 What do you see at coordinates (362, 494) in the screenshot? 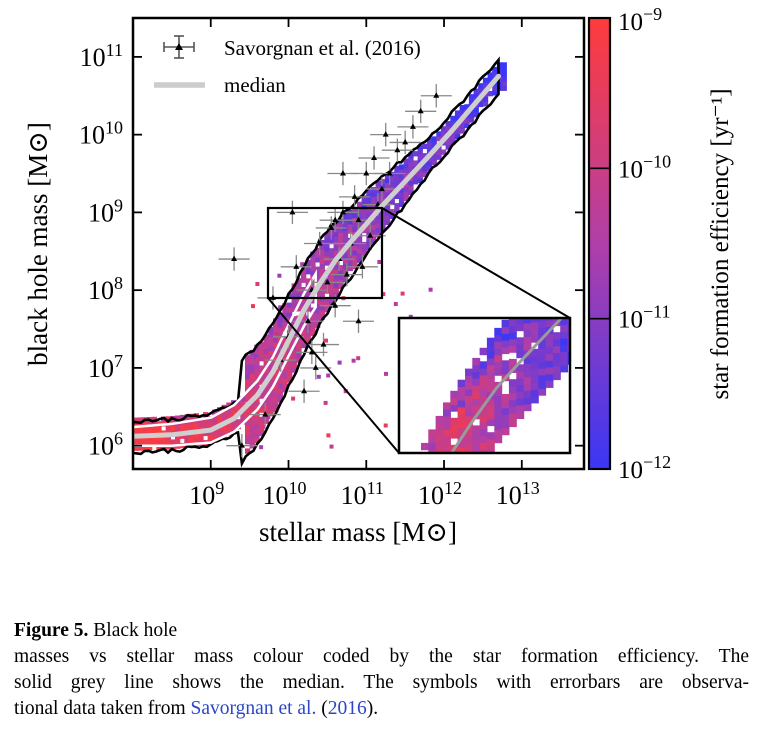
I see `x-tick-label: 1011` at bounding box center [362, 494].